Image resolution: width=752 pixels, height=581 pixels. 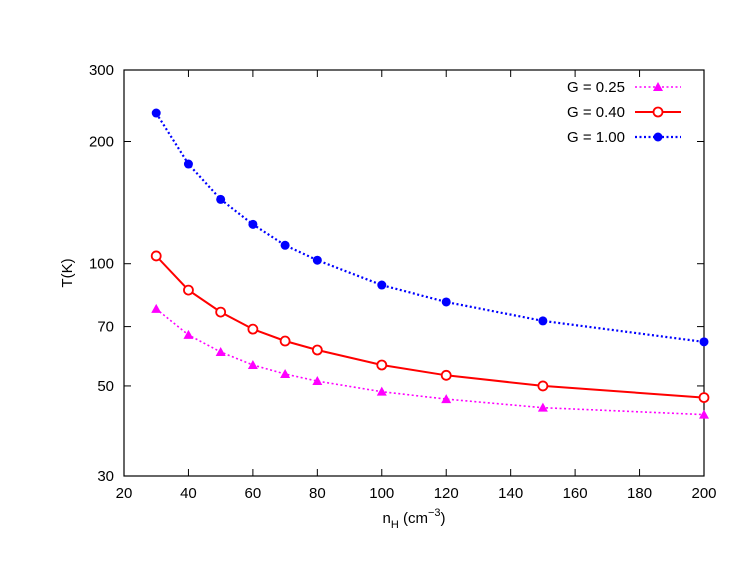 I want to click on y-axis-label: T(K), so click(x=67, y=272).